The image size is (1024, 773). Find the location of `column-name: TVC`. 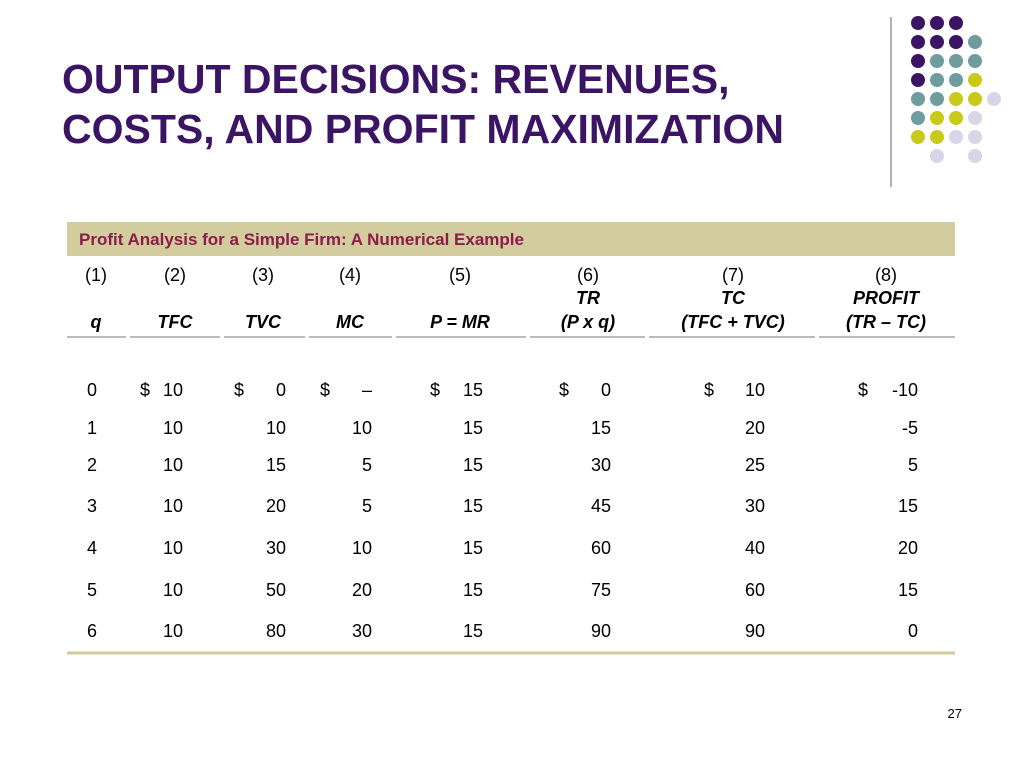

column-name: TVC is located at coordinates (263, 322).